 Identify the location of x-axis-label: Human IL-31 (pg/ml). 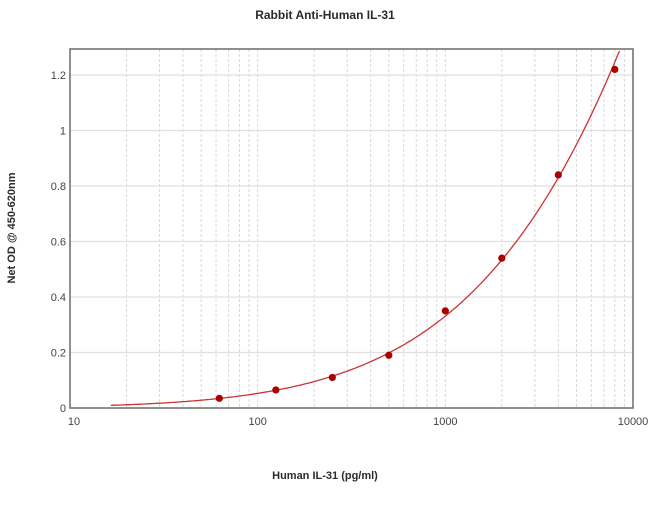
(325, 476).